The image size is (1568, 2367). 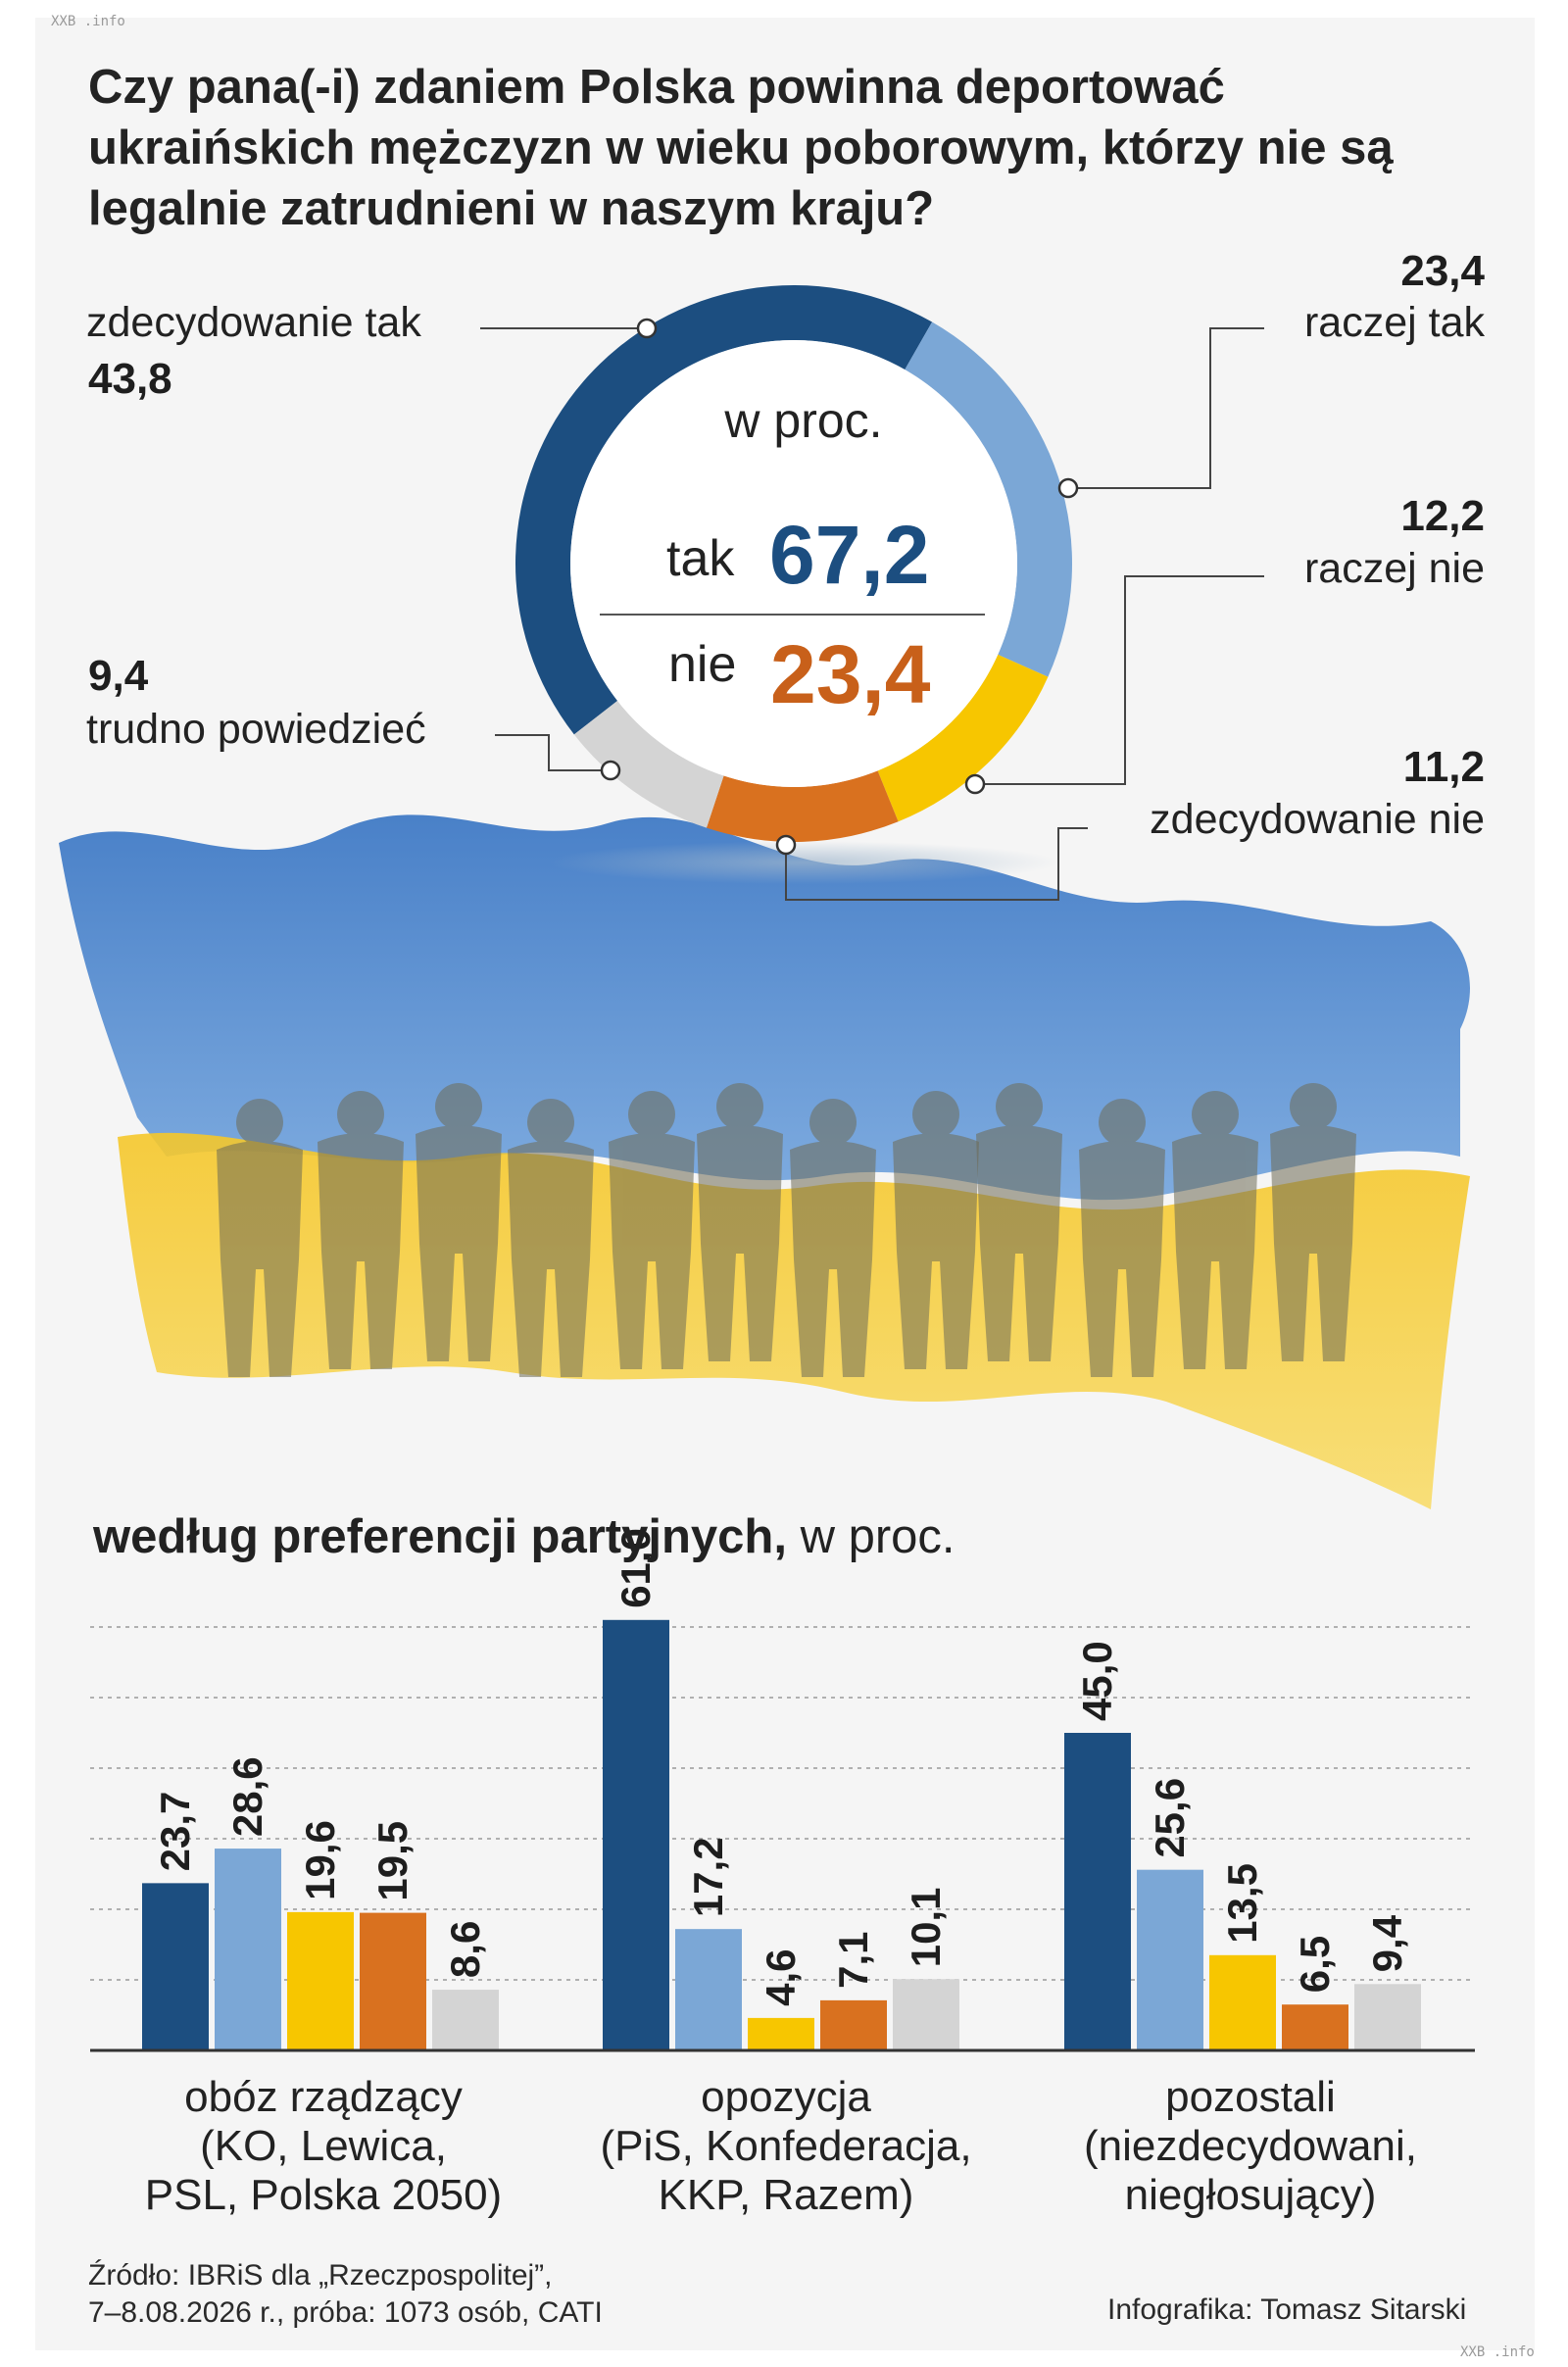 I want to click on donut-chart, so click(x=793, y=564).